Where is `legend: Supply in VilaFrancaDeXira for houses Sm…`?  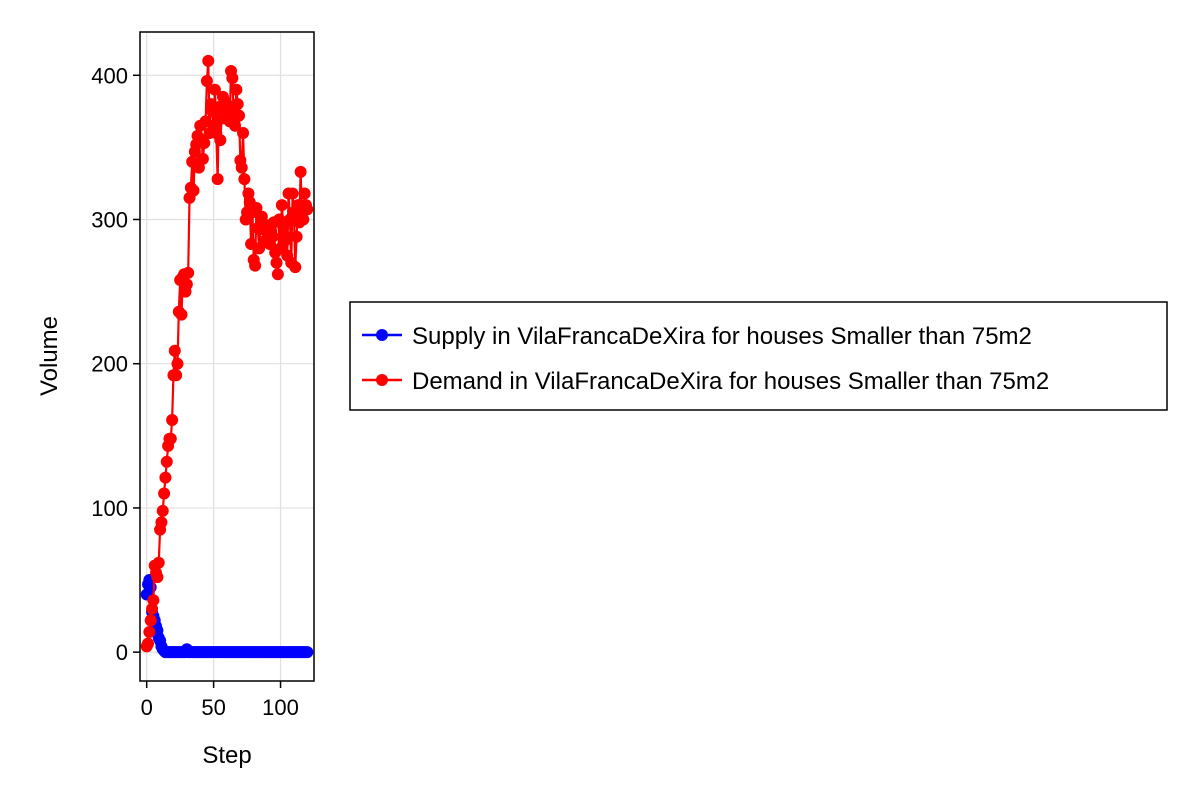
legend: Supply in VilaFrancaDeXira for houses Sm… is located at coordinates (758, 356).